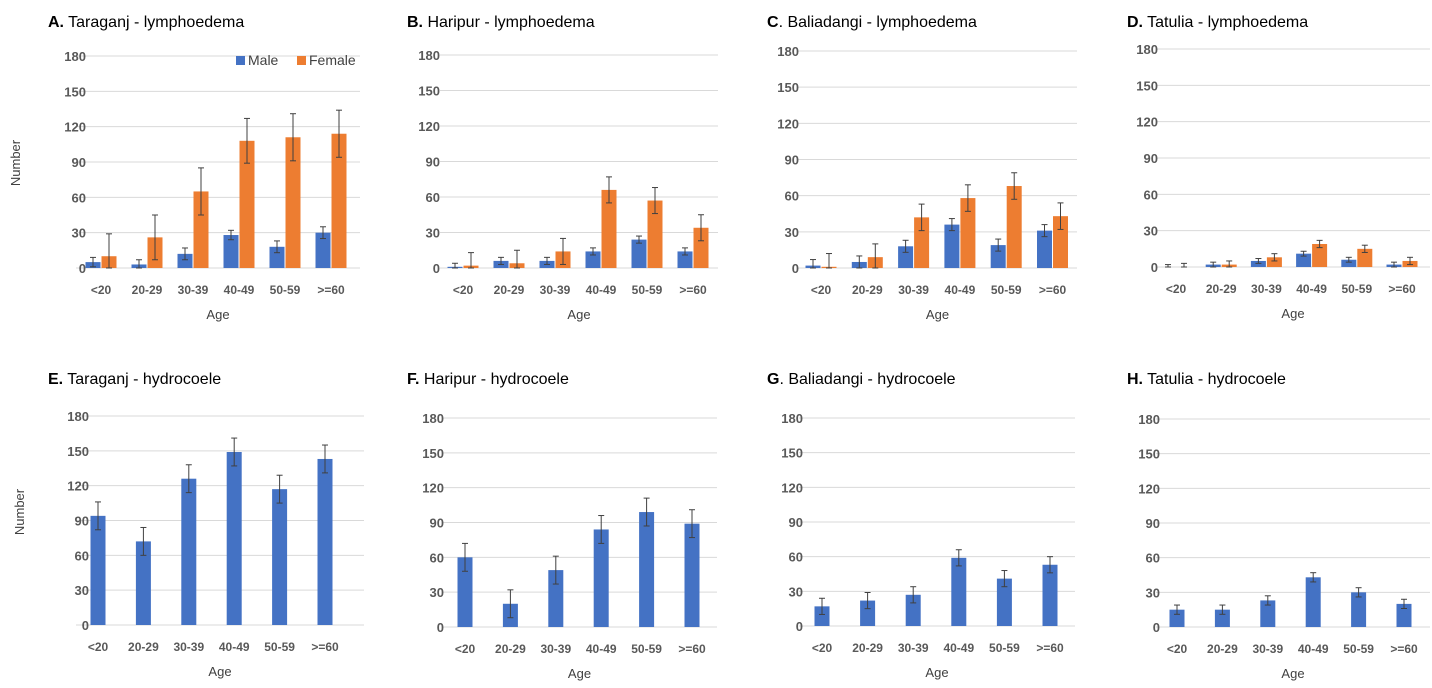 The image size is (1432, 688). Describe the element at coordinates (872, 22) in the screenshot. I see `panel-title: C. Baliadangi - lymphoedema` at that location.